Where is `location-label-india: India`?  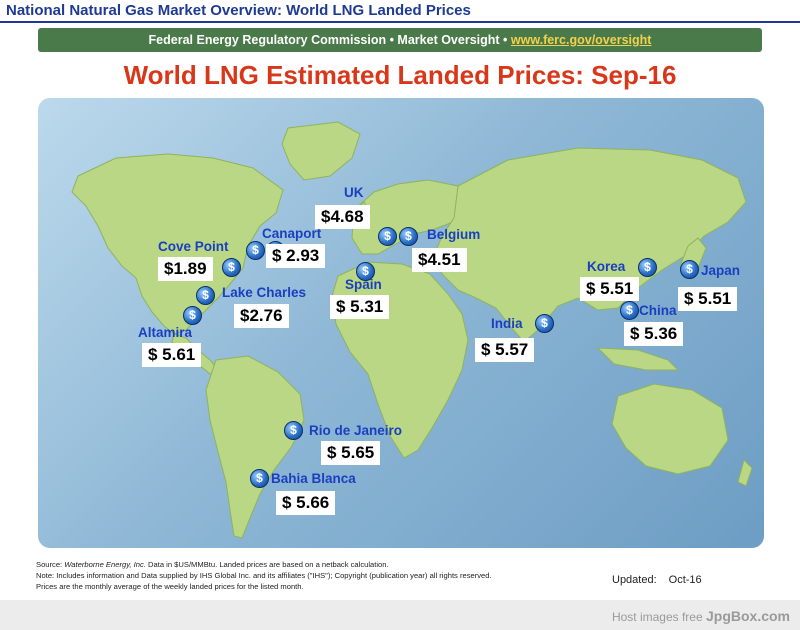 location-label-india: India is located at coordinates (507, 323).